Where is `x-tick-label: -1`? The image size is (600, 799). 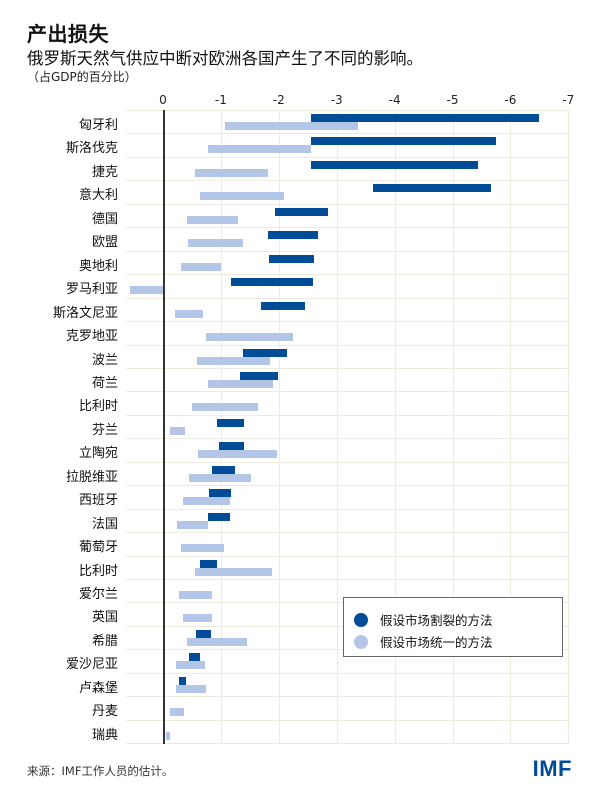 x-tick-label: -1 is located at coordinates (220, 100).